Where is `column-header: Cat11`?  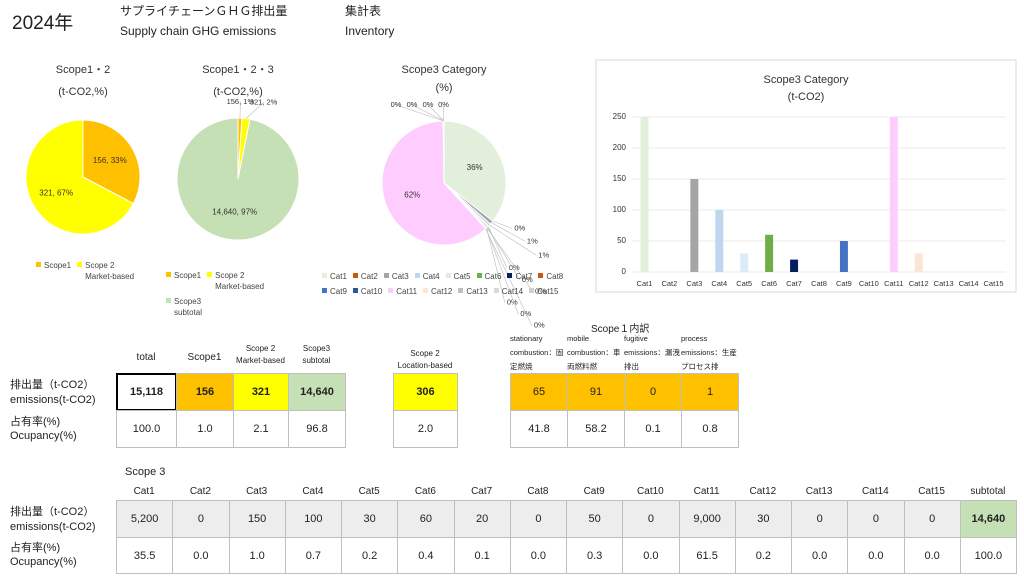 column-header: Cat11 is located at coordinates (706, 491).